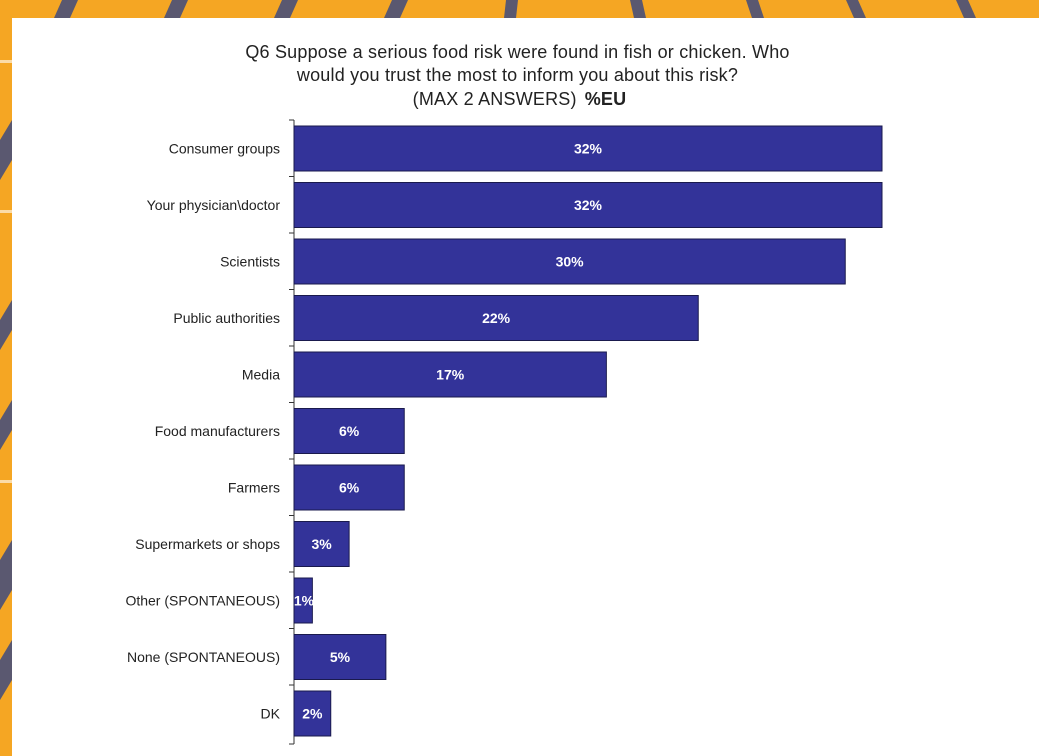 Image resolution: width=1039 pixels, height=756 pixels. I want to click on category-label: Food manufacturers, so click(217, 431).